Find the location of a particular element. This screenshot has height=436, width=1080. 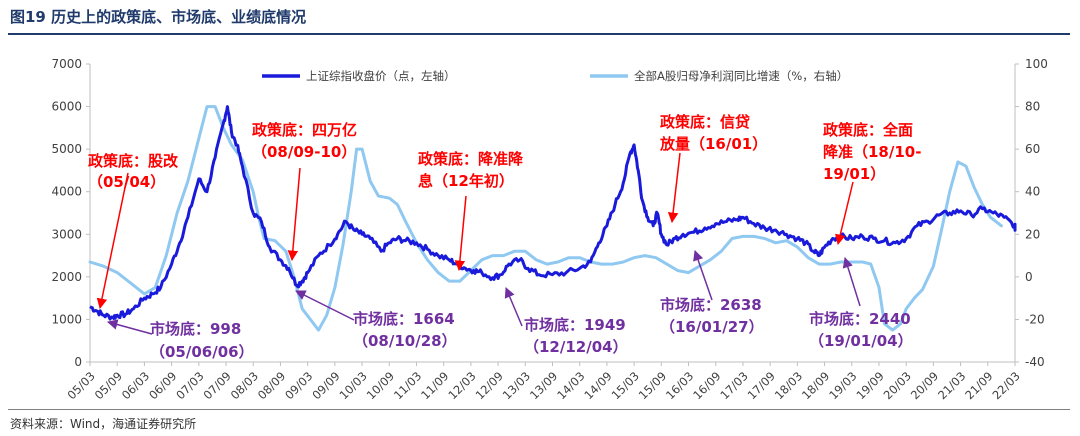

source-note: 资料来源：Wind，海通证券研究所 is located at coordinates (103, 424).